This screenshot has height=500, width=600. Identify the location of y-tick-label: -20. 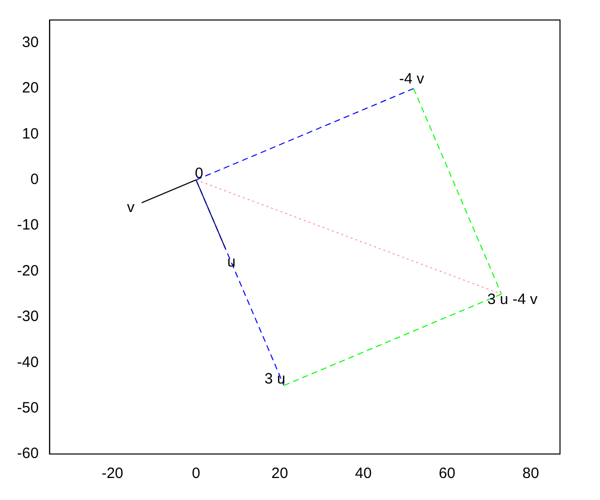
(27, 271).